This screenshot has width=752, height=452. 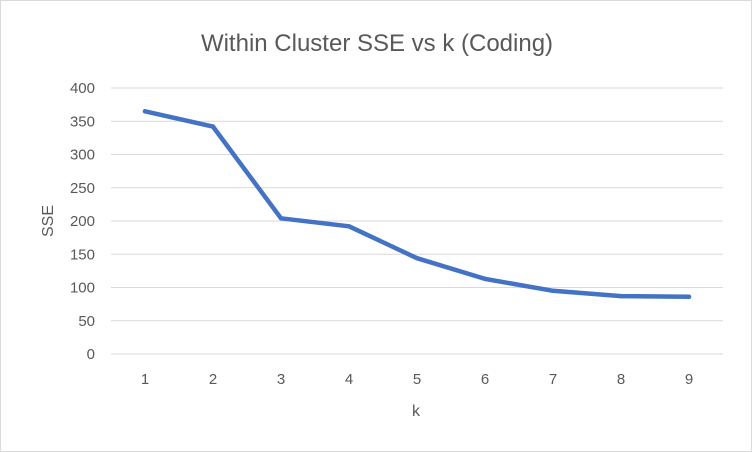 I want to click on x-tick-label: 5, so click(x=417, y=379).